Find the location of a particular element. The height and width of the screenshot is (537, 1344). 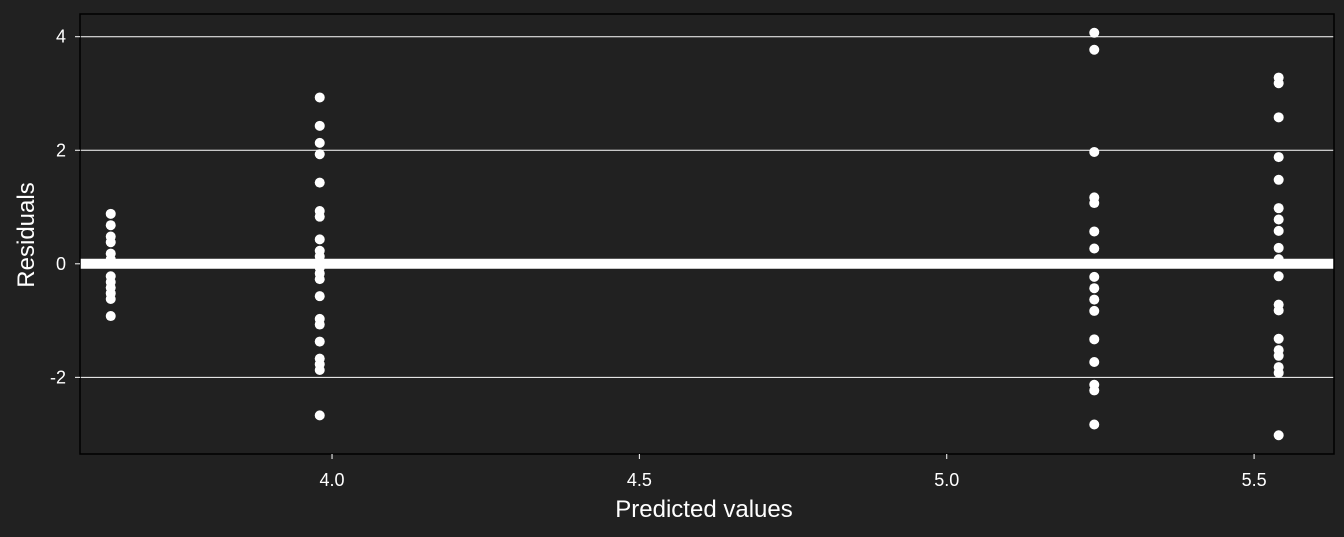

y-tick-label: 2 is located at coordinates (61, 150).